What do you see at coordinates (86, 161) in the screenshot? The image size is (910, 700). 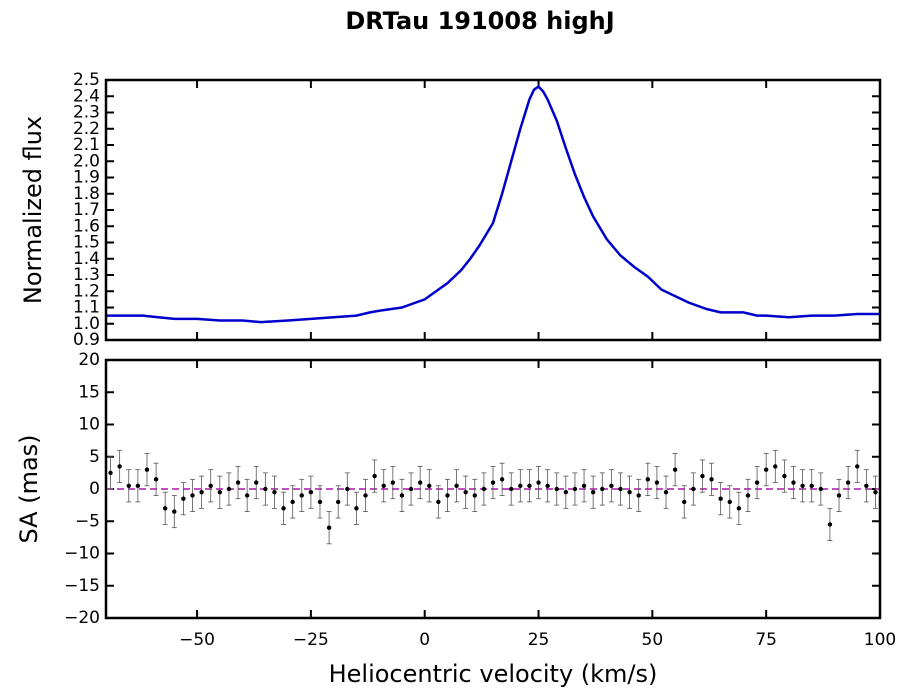 I see `y-tick-label: 2.0` at bounding box center [86, 161].